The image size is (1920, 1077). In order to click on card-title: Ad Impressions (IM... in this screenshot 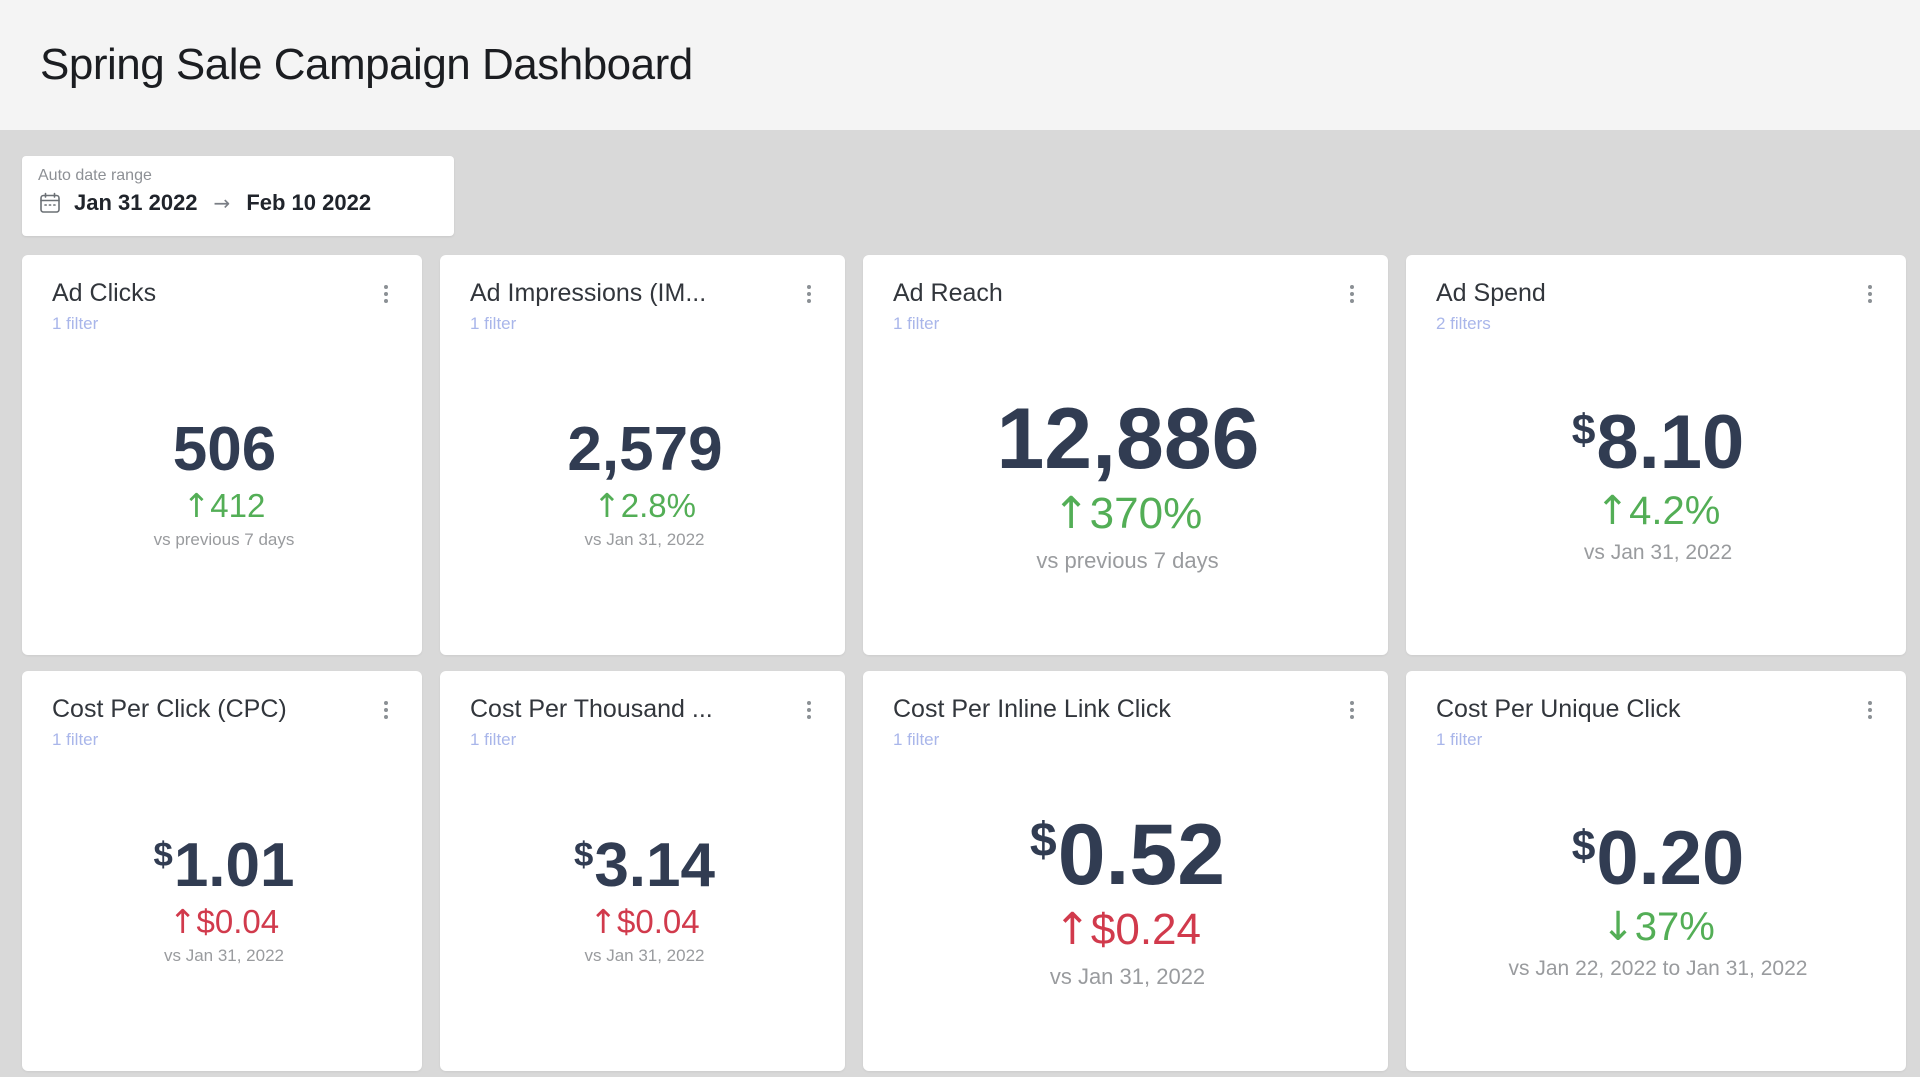, I will do `click(588, 293)`.